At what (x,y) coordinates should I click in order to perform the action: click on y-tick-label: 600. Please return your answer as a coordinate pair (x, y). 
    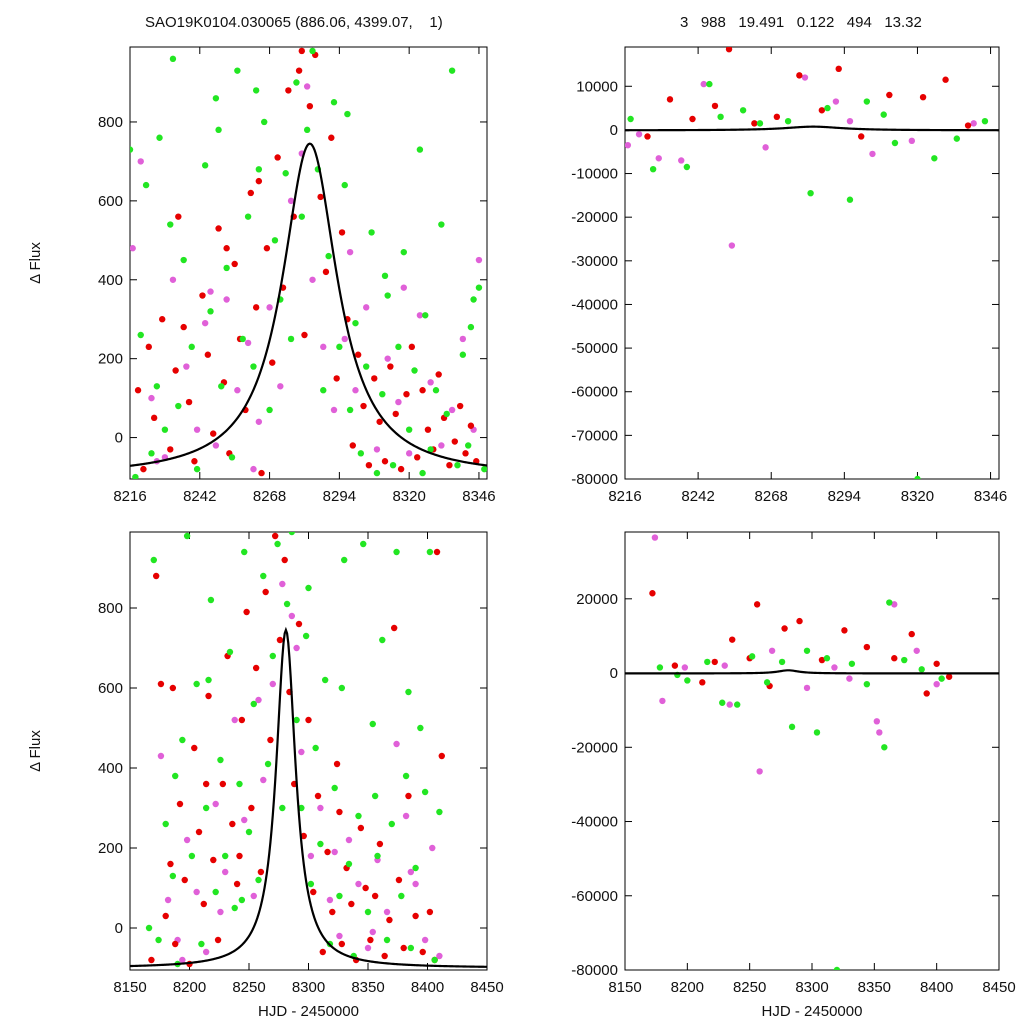
    Looking at the image, I should click on (110, 688).